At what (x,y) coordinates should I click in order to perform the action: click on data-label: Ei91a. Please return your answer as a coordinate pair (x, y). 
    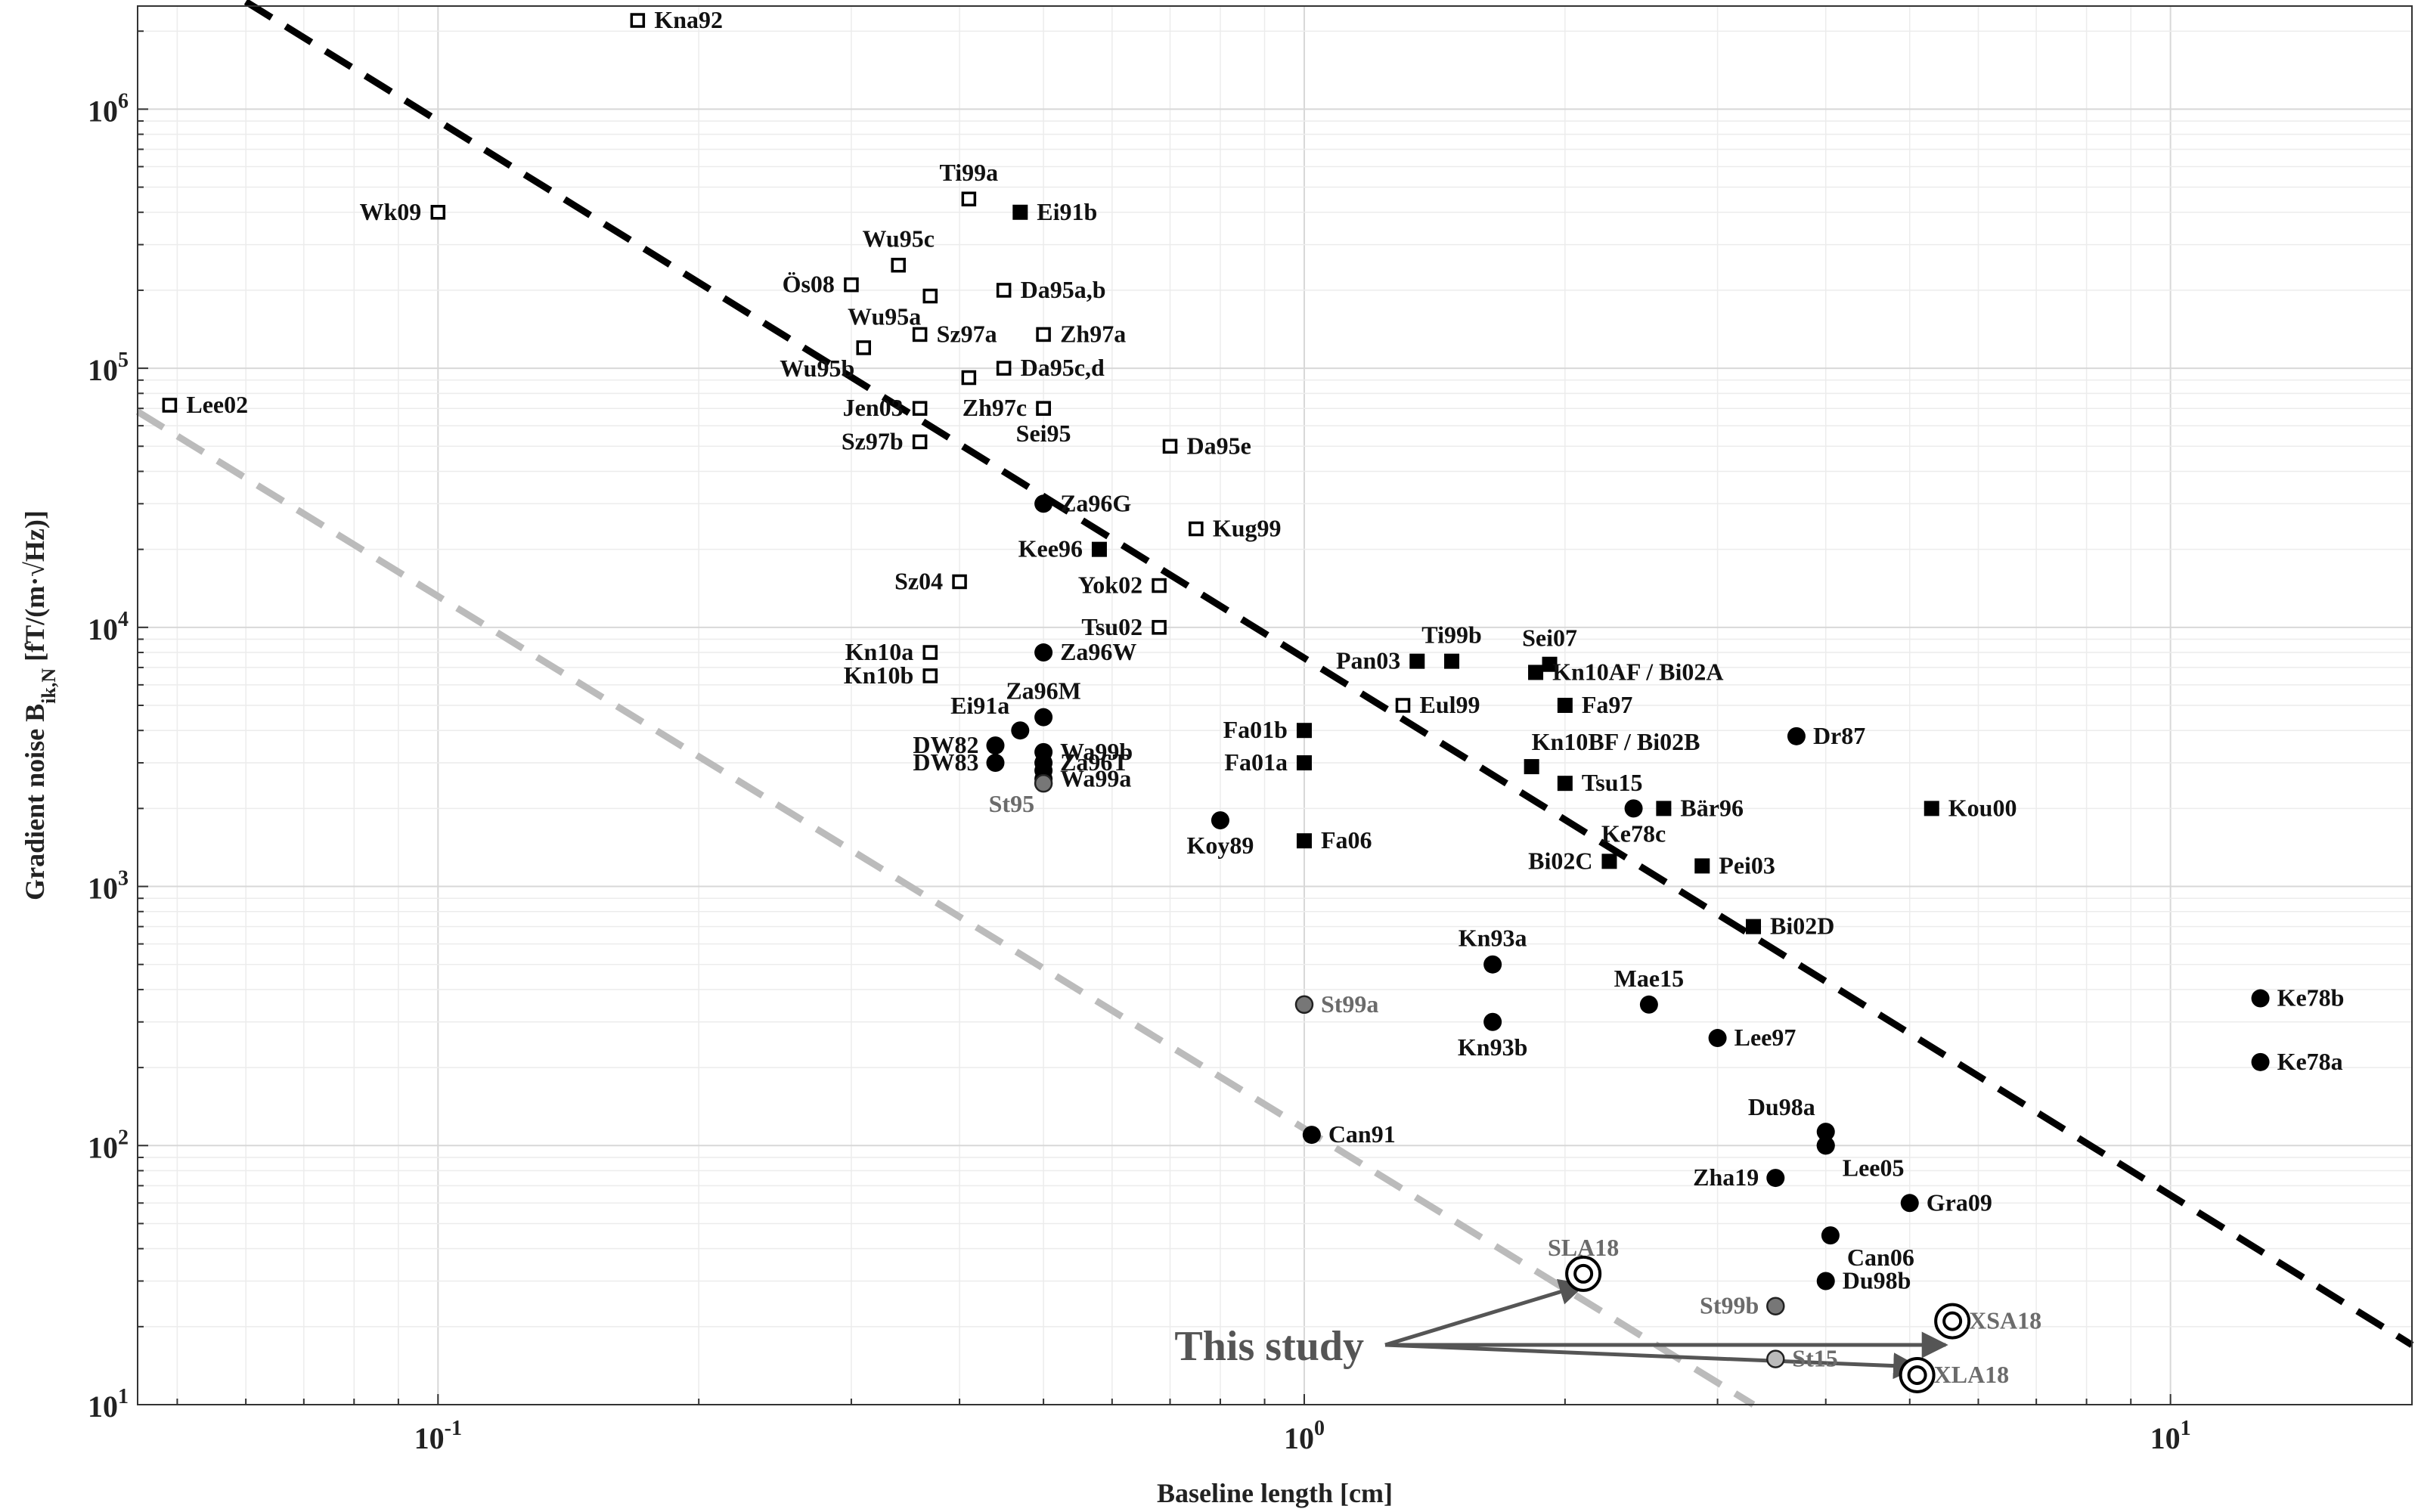
    Looking at the image, I should click on (979, 705).